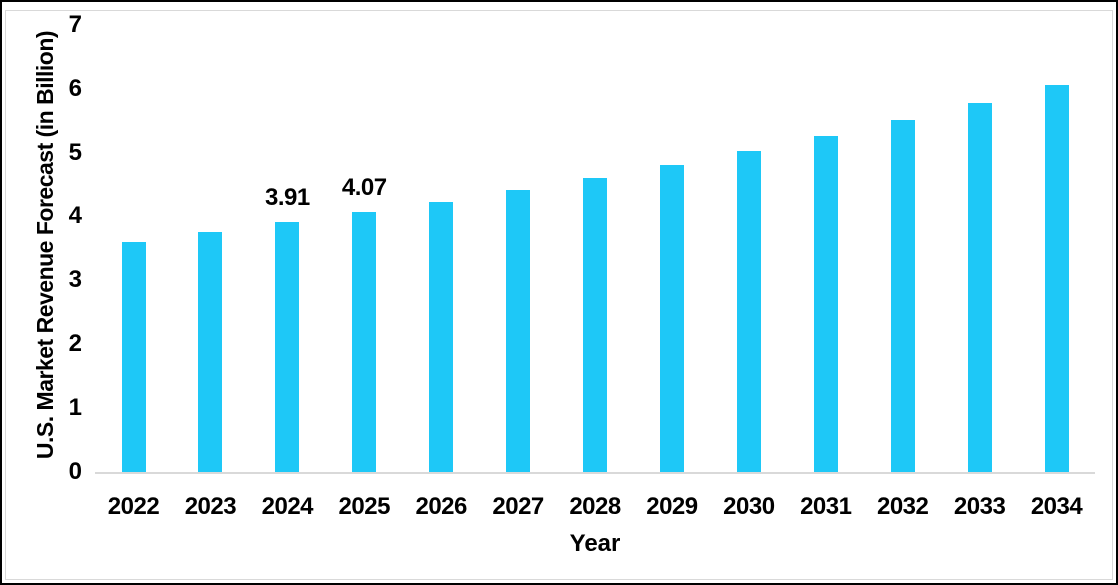 This screenshot has height=585, width=1118. What do you see at coordinates (595, 543) in the screenshot?
I see `x-axis-title: Year` at bounding box center [595, 543].